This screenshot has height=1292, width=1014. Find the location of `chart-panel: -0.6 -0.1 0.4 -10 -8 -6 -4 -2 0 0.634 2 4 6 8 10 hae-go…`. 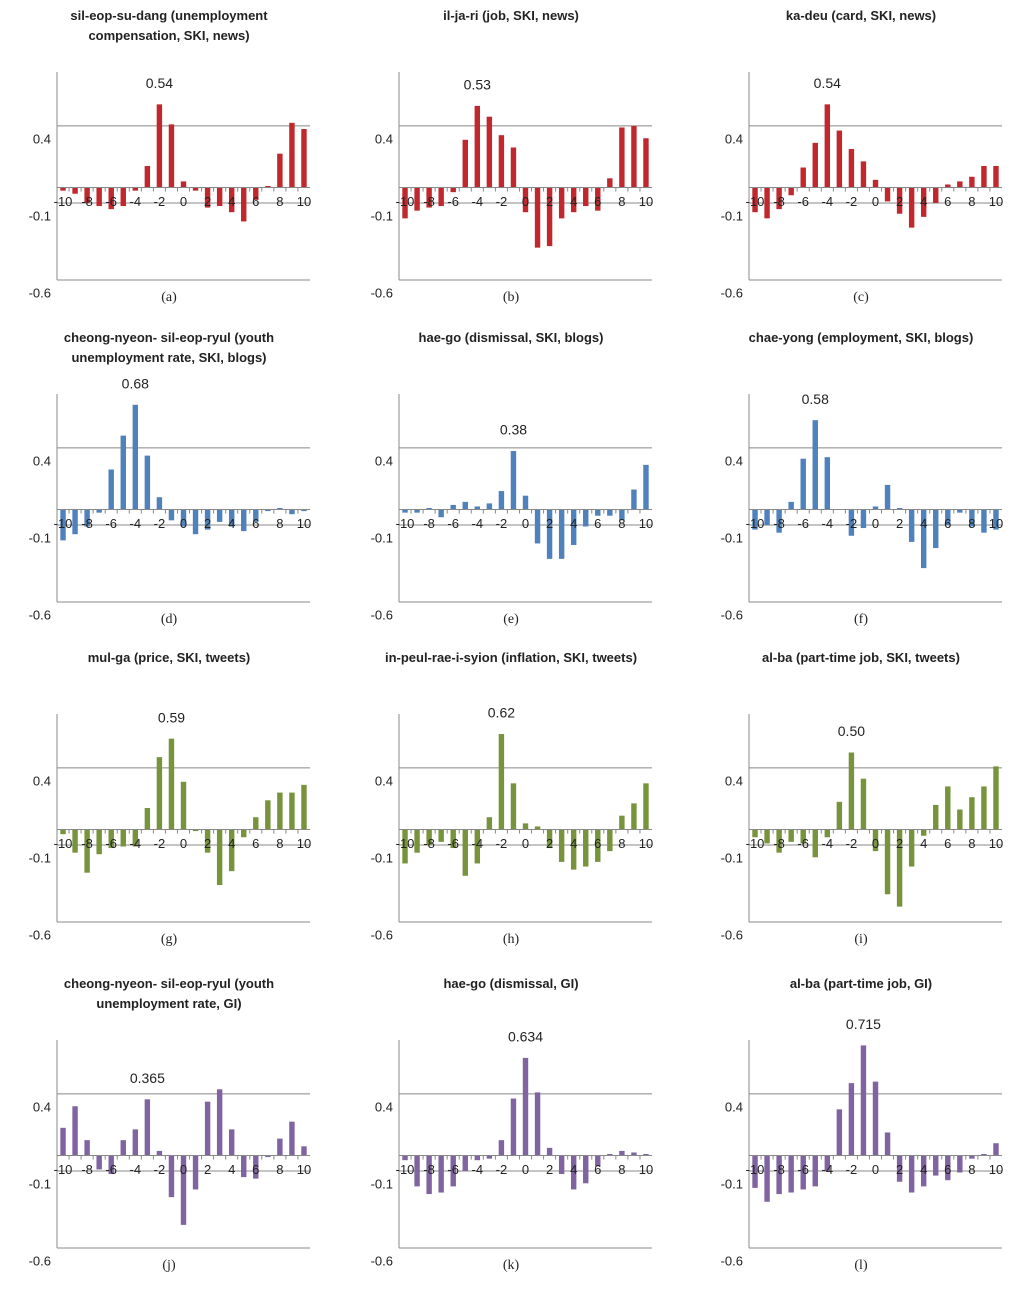

chart-panel: -0.6 -0.1 0.4 -10 -8 -6 -4 -2 0 0.634 2 4 6 8 10 hae-go… is located at coordinates (511, 1129).